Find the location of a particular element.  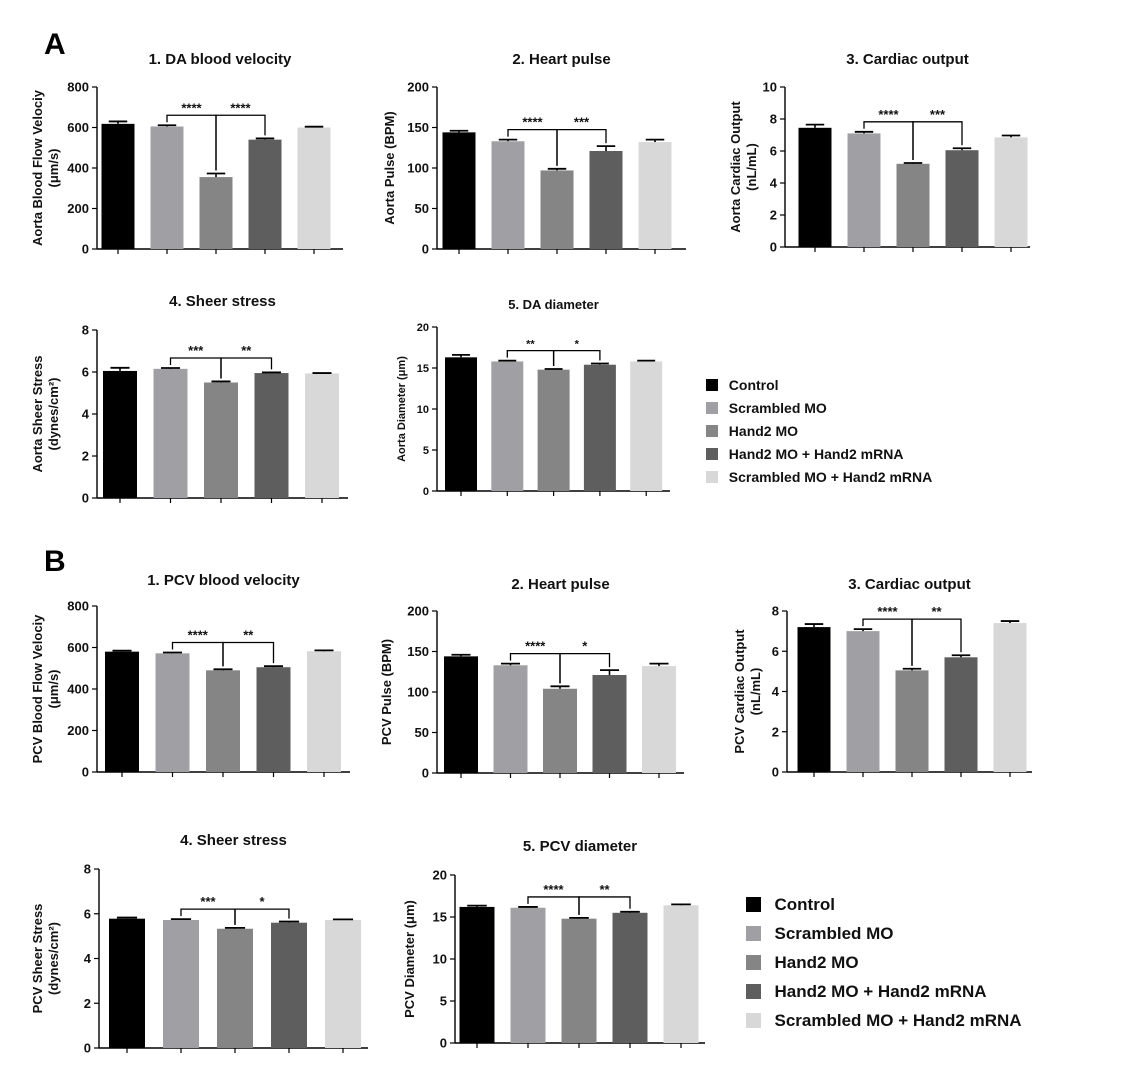

y-tick-label: 15 is located at coordinates (440, 917).